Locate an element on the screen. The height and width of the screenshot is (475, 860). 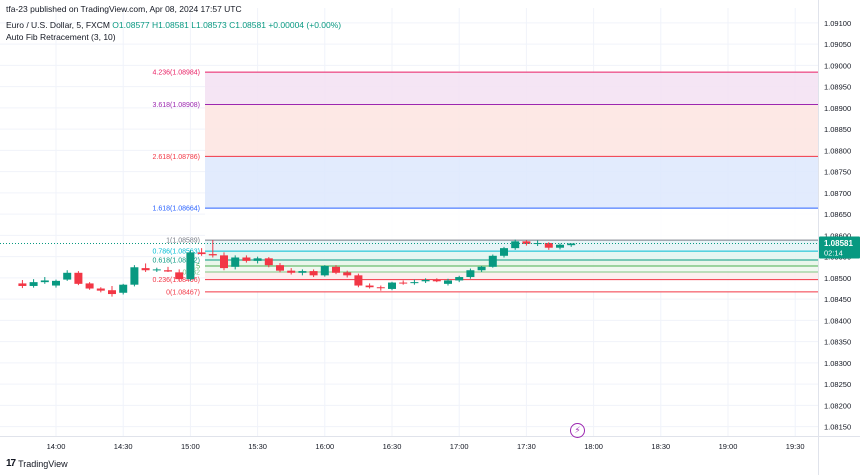
fib-level-label: 0.236(1.08496) is located at coordinates (176, 280).